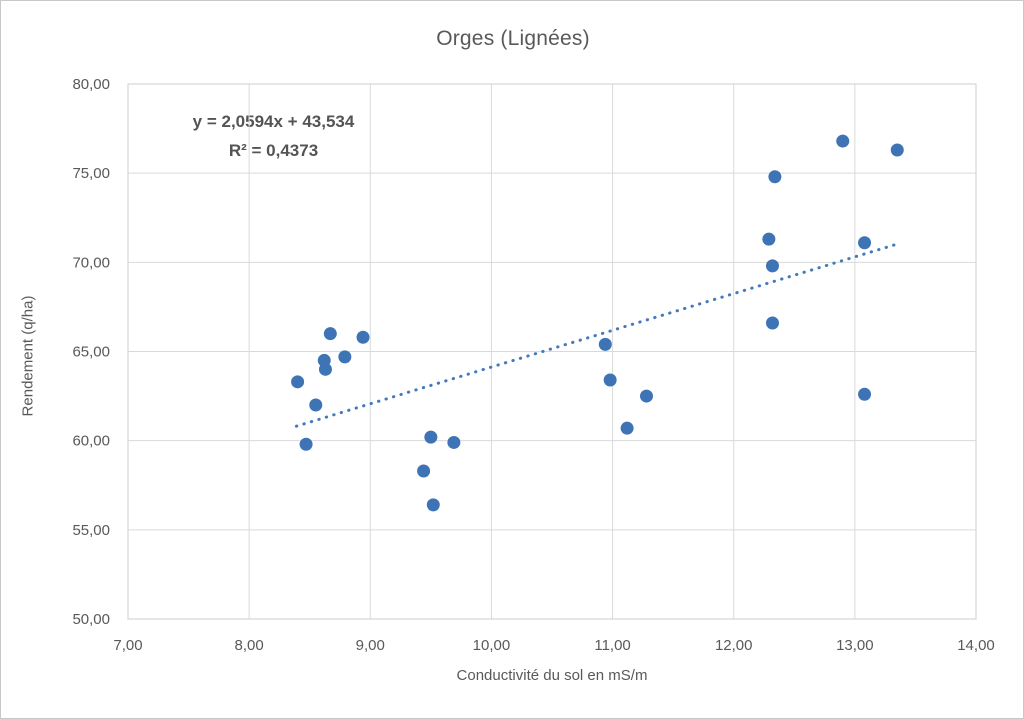  Describe the element at coordinates (513, 38) in the screenshot. I see `chart-title: Orges (Lignées)` at that location.